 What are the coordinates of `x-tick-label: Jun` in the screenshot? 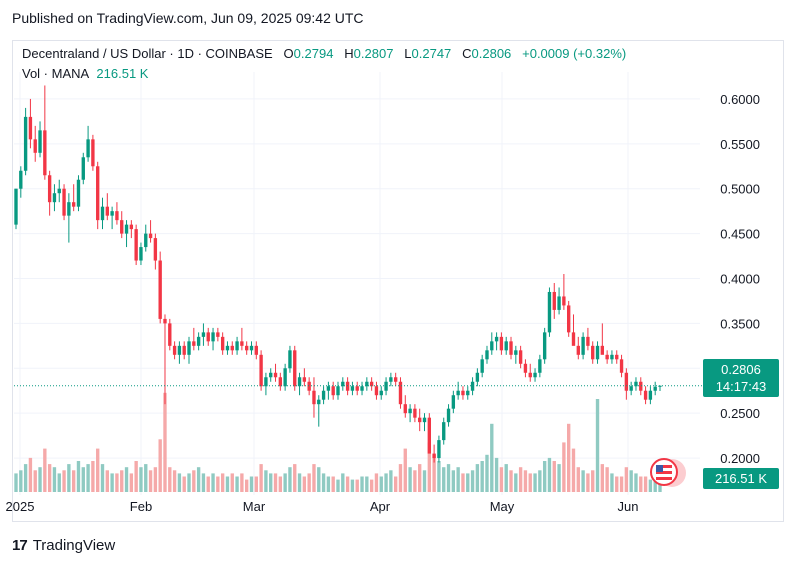 It's located at (628, 506).